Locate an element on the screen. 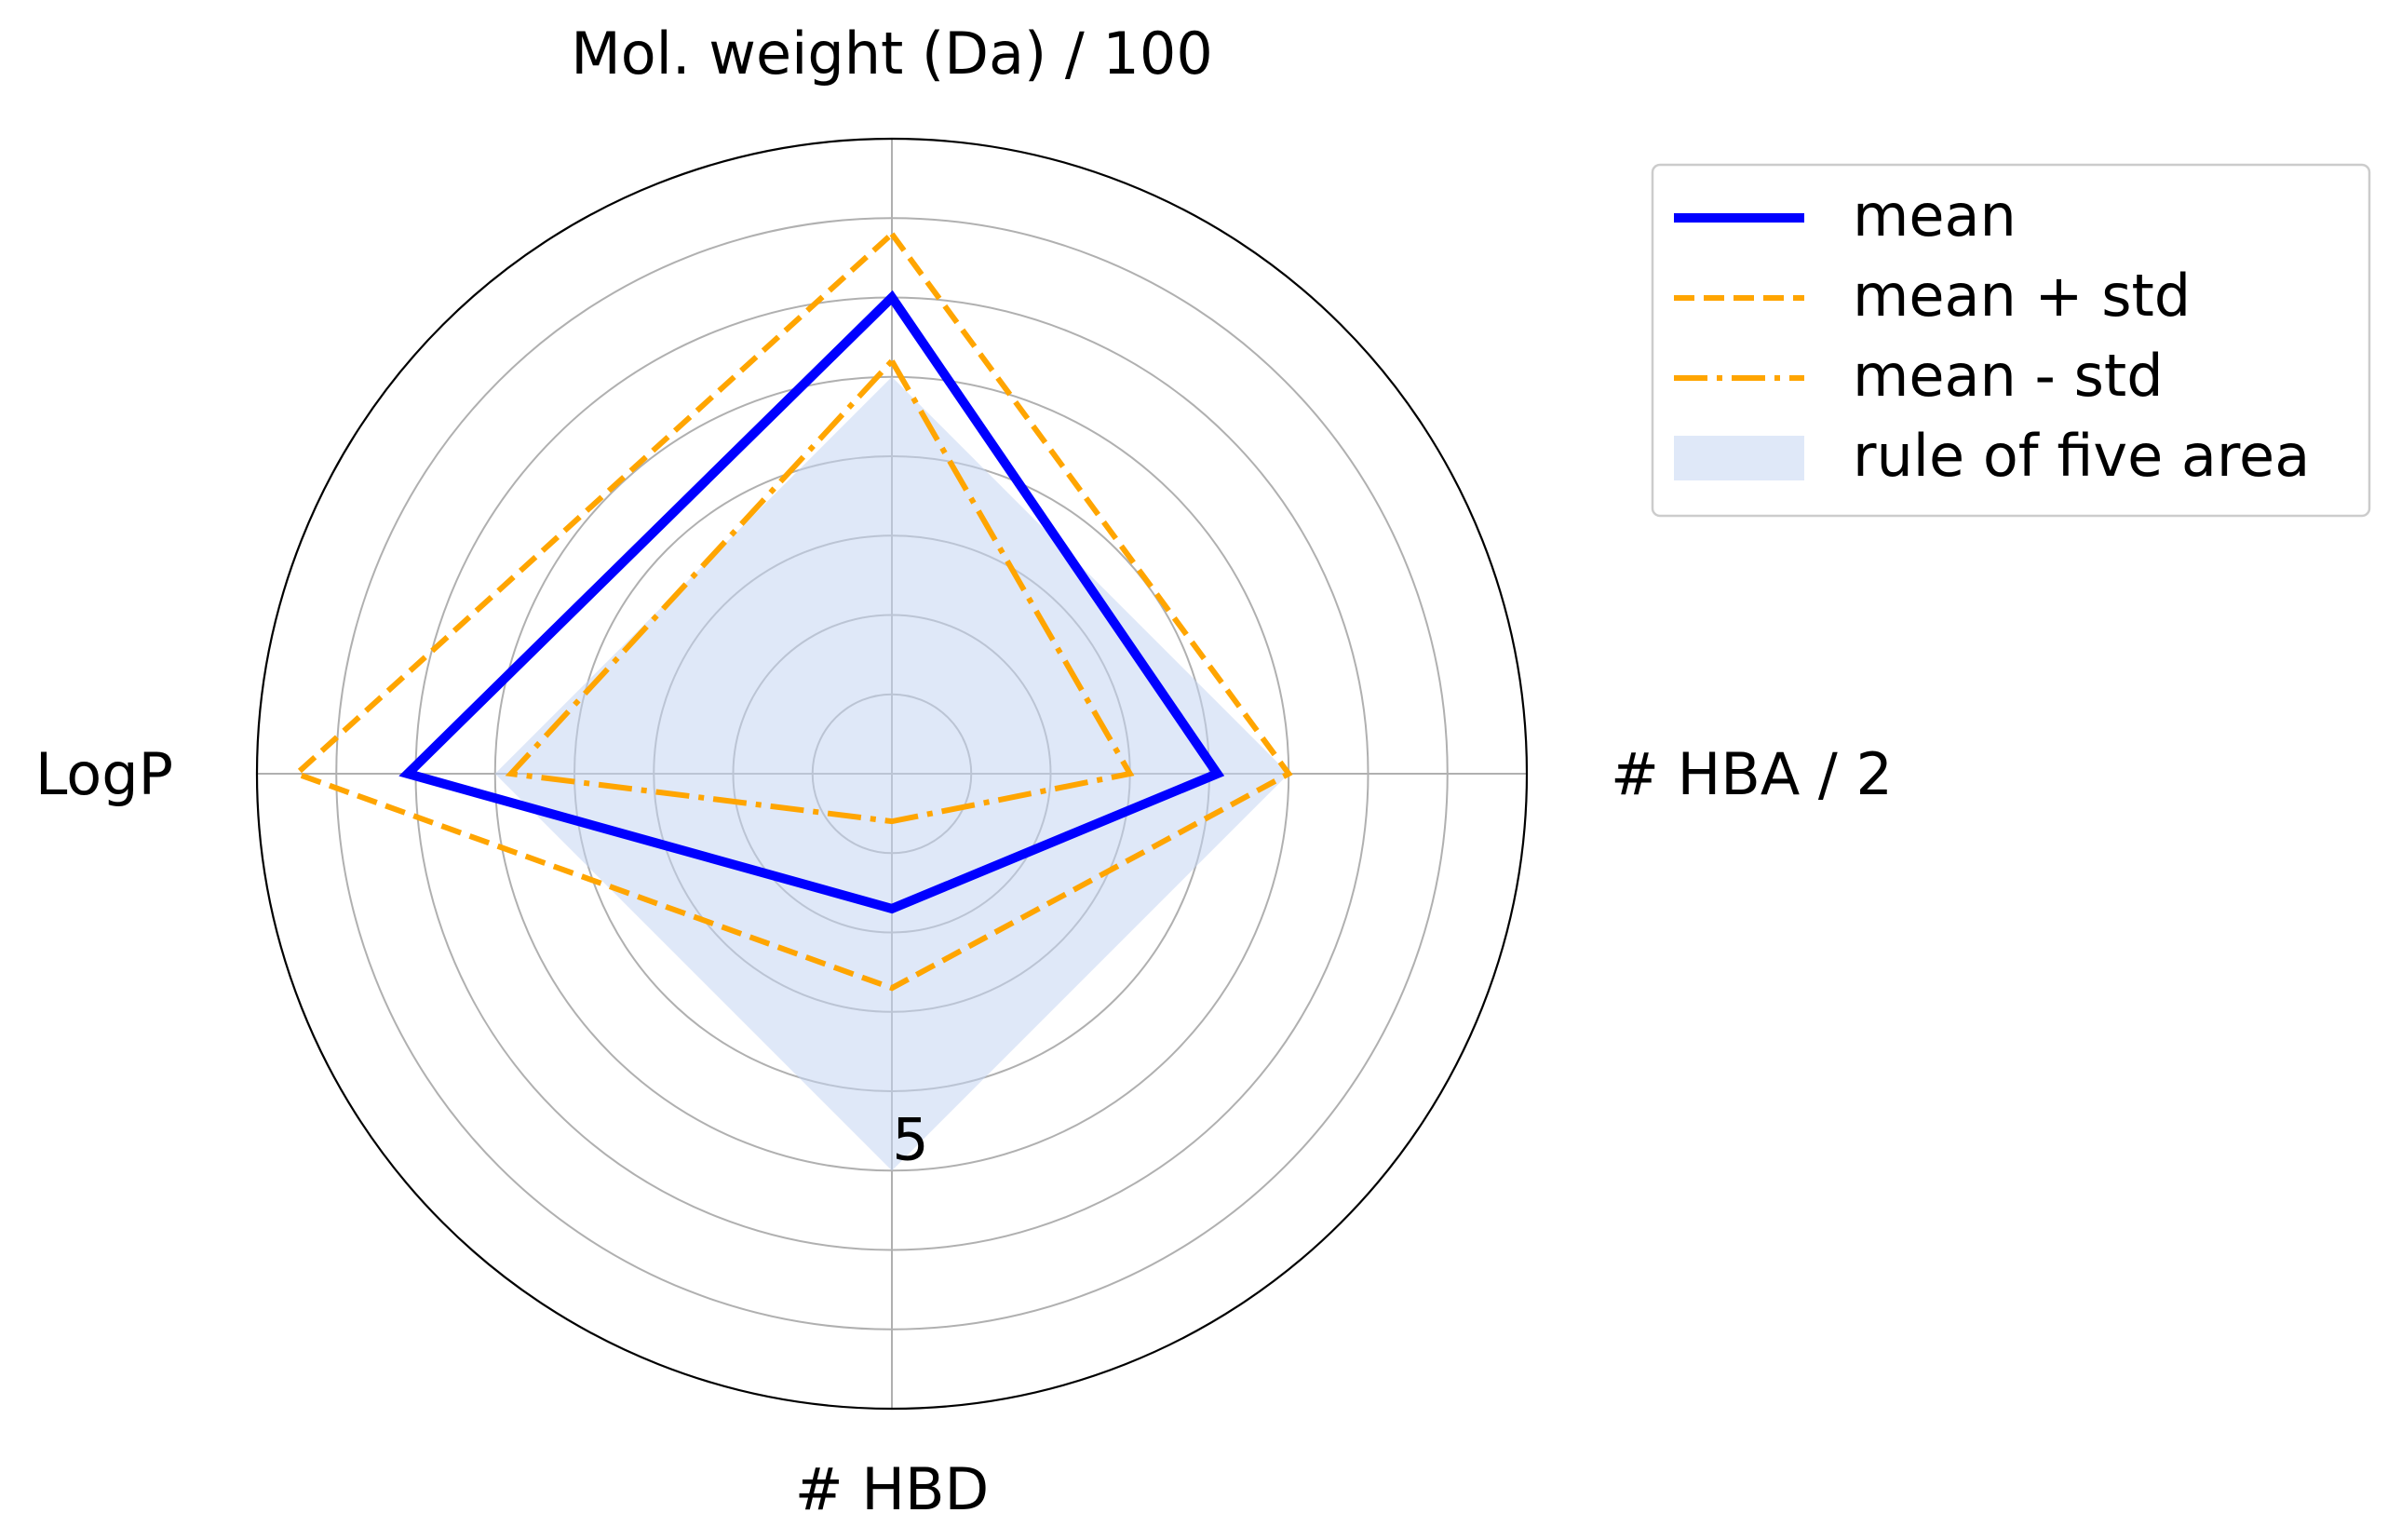  legend-label-mean-minus-std: mean - std is located at coordinates (2008, 376).